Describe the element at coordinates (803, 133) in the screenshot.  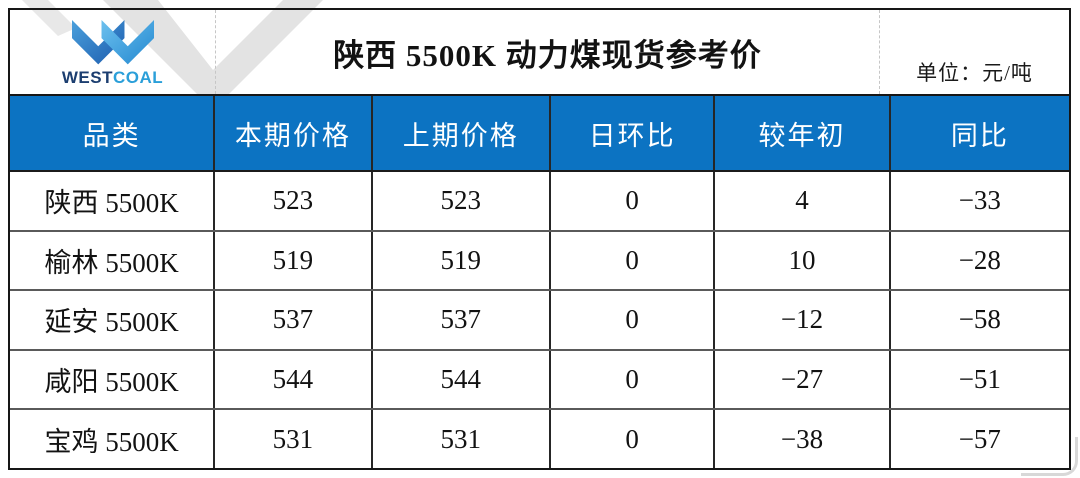
I see `column-header-vs-year-start: 较年初` at that location.